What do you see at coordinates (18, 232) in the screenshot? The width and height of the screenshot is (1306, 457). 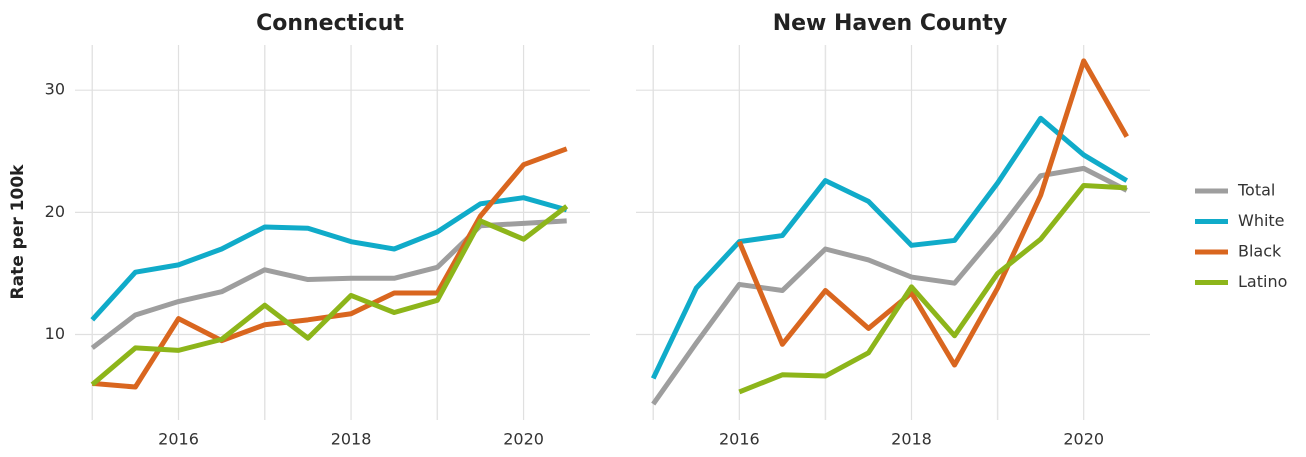 I see `y-axis-label: Rate per 100k` at bounding box center [18, 232].